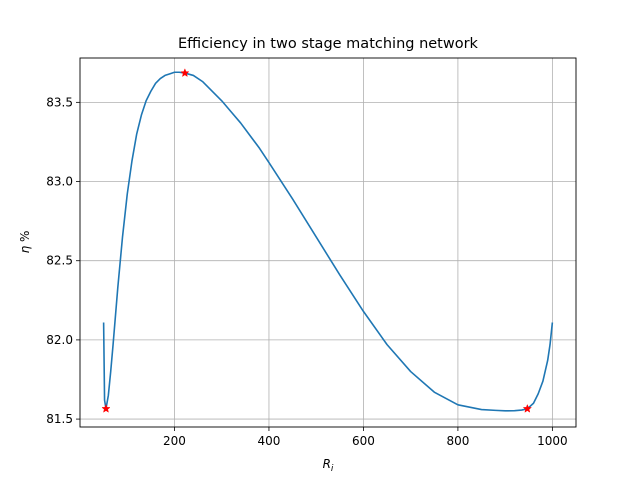 The height and width of the screenshot is (480, 640). I want to click on y-tick-label: 81.5, so click(59, 419).